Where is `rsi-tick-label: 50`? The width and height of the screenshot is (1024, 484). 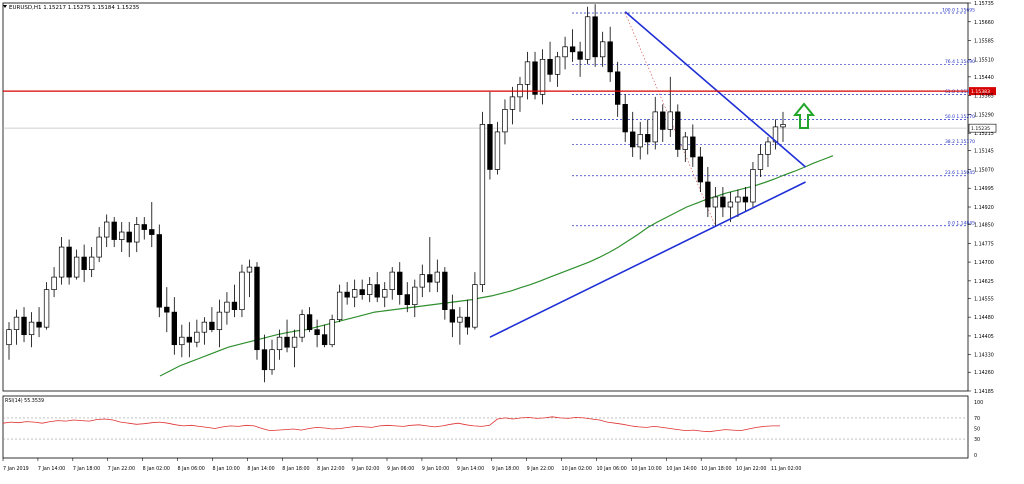
rsi-tick-label: 50 is located at coordinates (977, 430).